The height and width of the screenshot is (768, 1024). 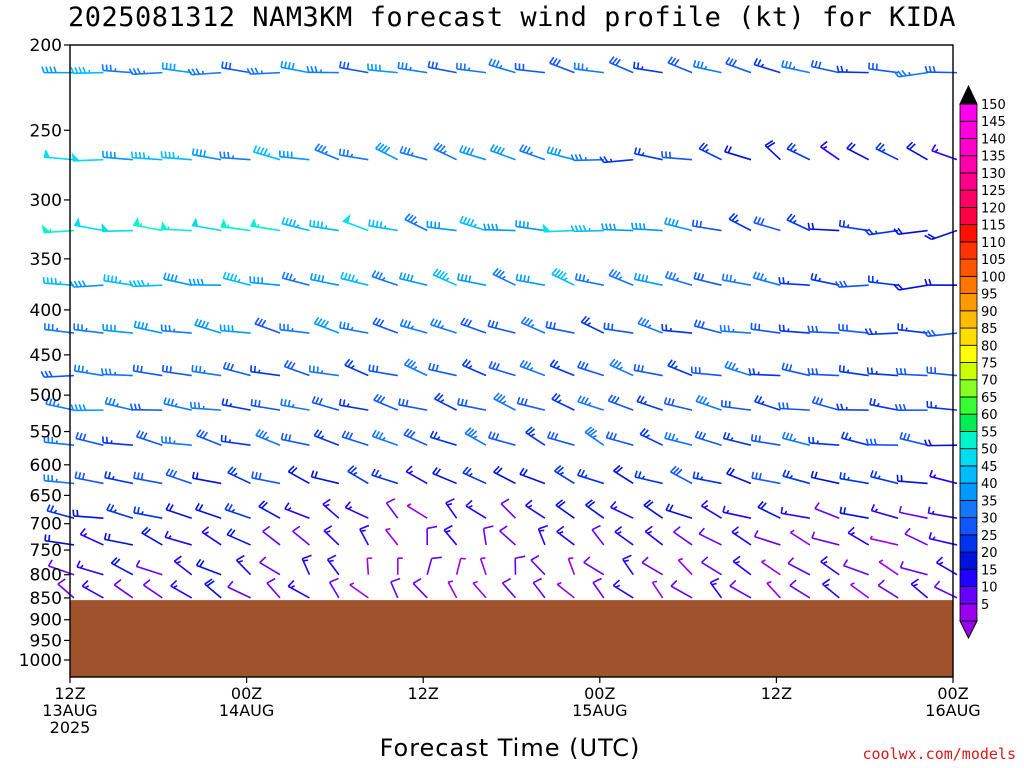 I want to click on colorbar-label: 125, so click(x=993, y=191).